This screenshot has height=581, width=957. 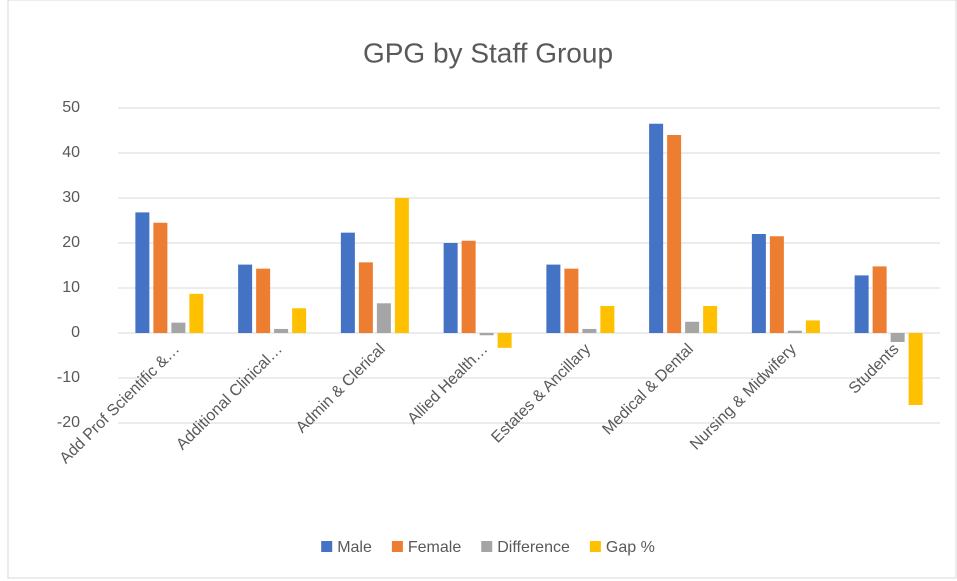 What do you see at coordinates (71, 107) in the screenshot?
I see `y-tick-label: 50` at bounding box center [71, 107].